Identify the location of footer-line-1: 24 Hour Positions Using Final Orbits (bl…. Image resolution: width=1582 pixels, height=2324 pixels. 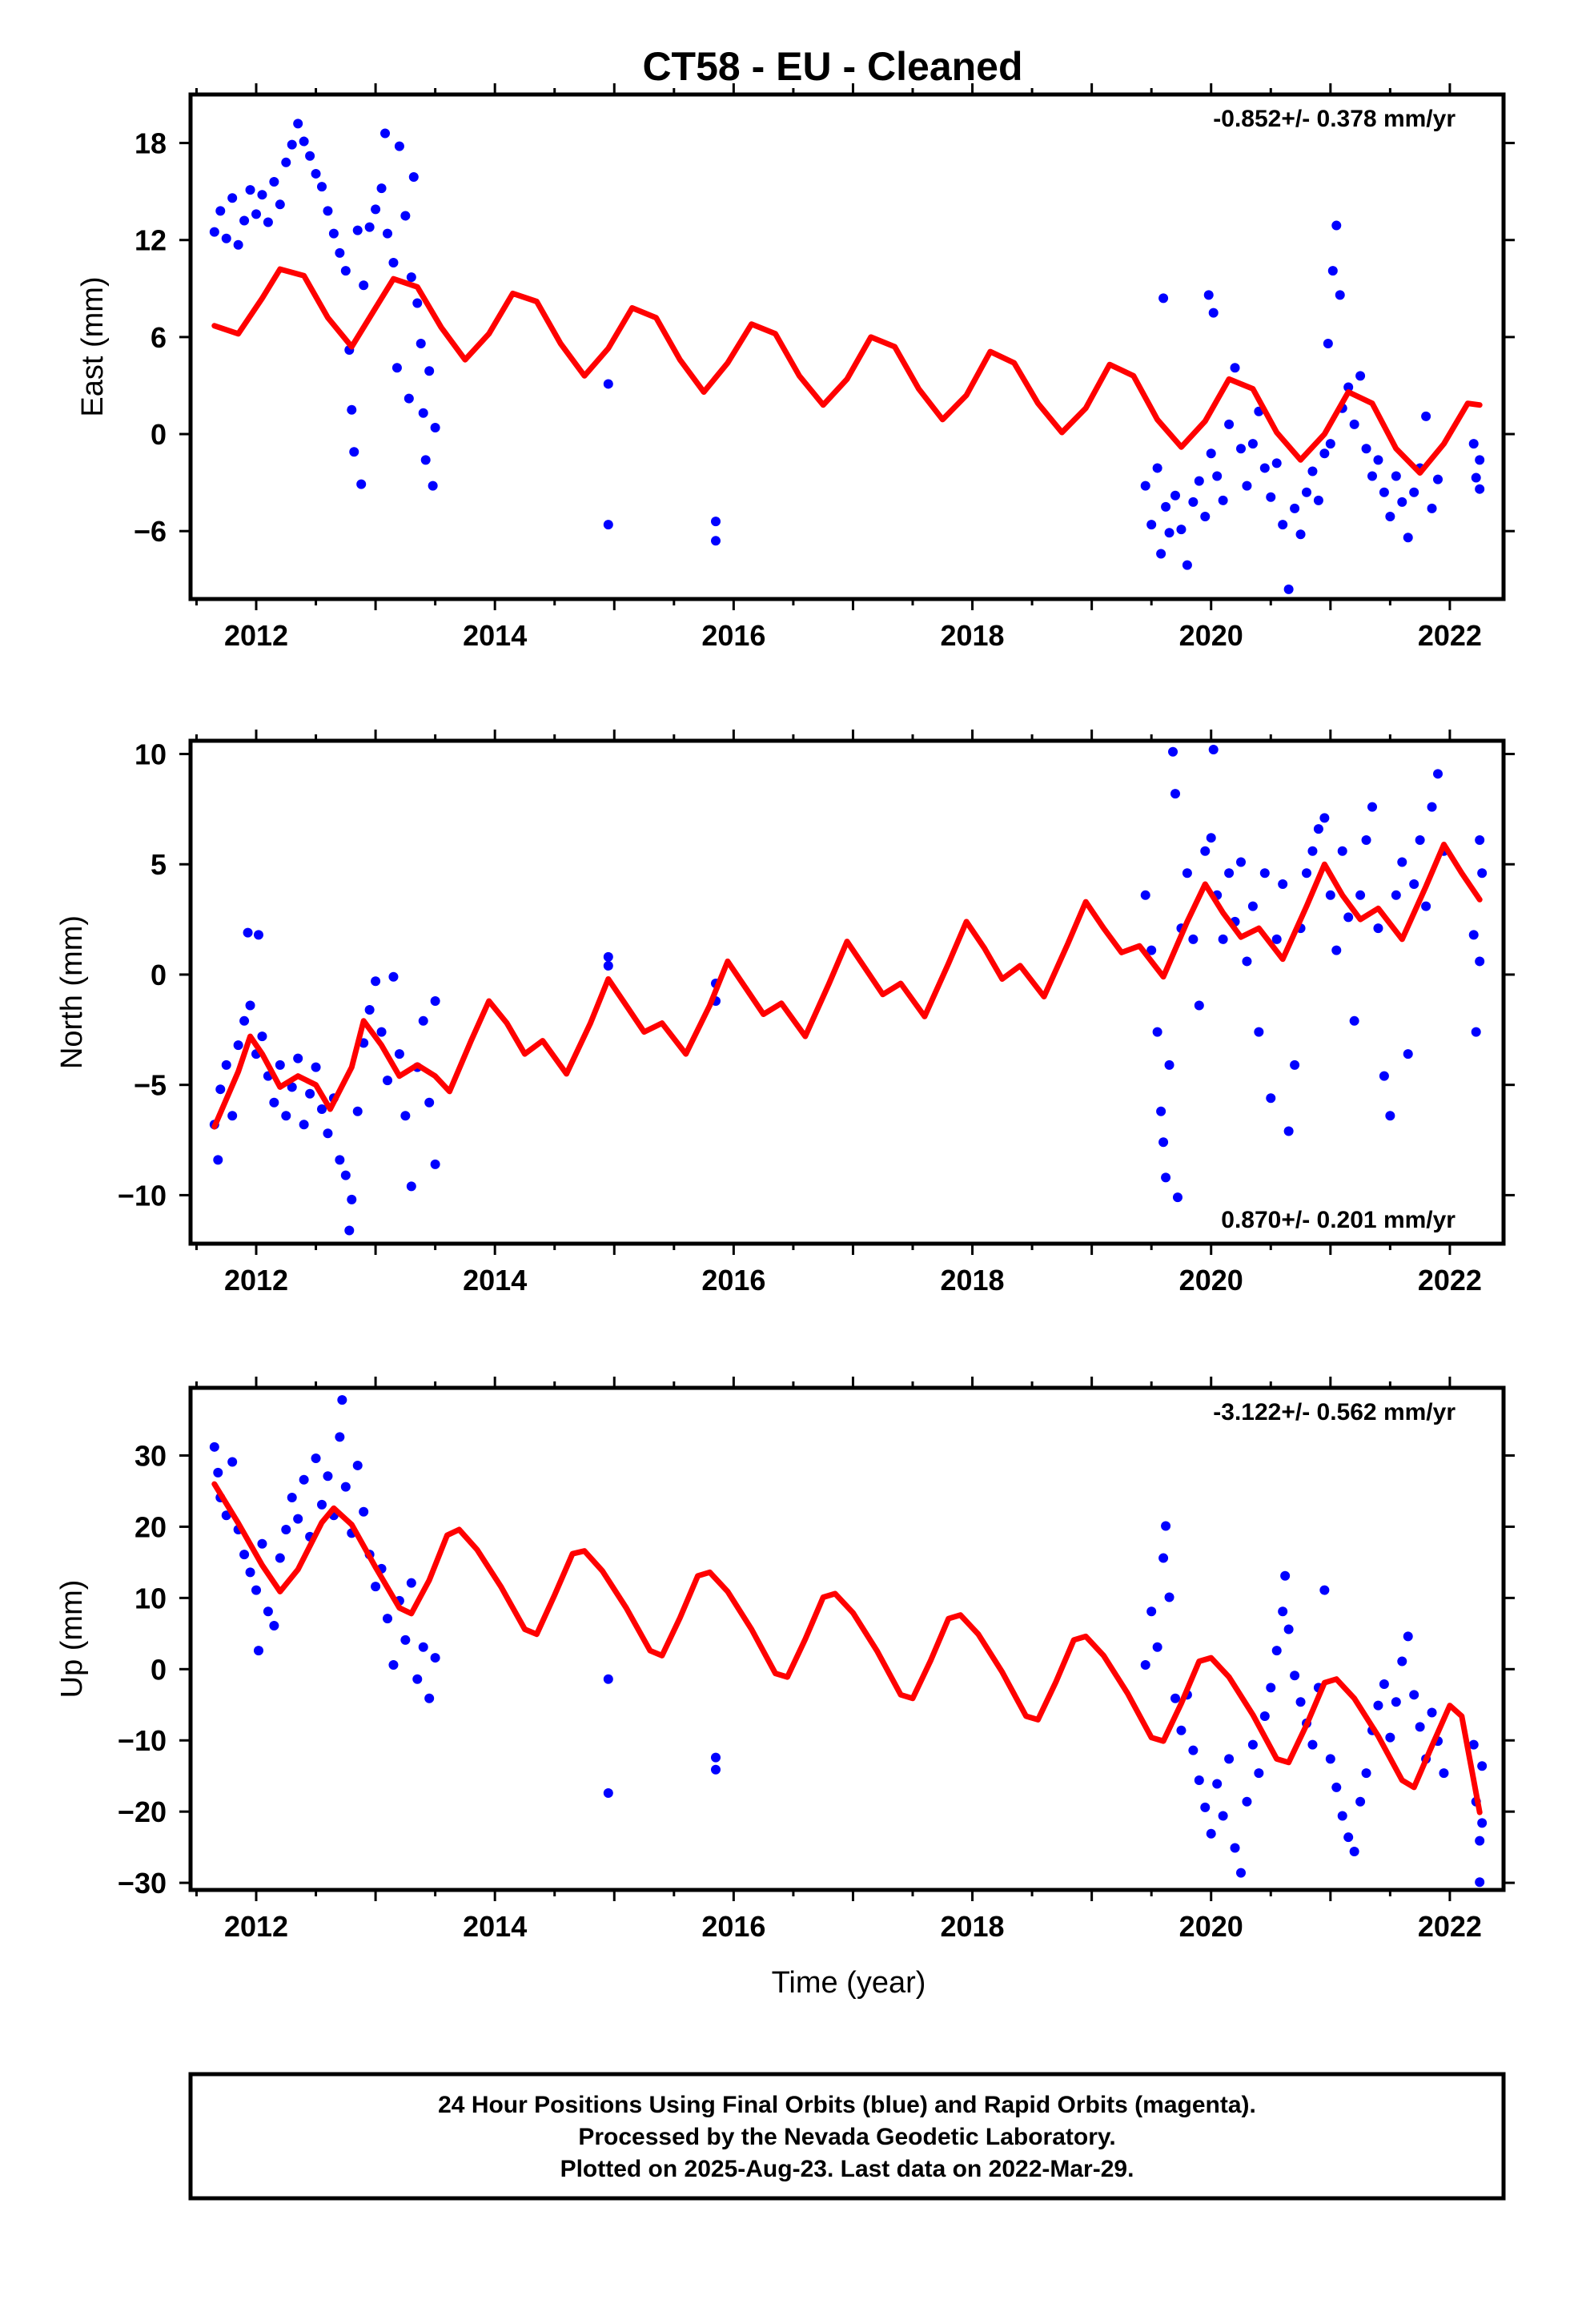
(847, 2105).